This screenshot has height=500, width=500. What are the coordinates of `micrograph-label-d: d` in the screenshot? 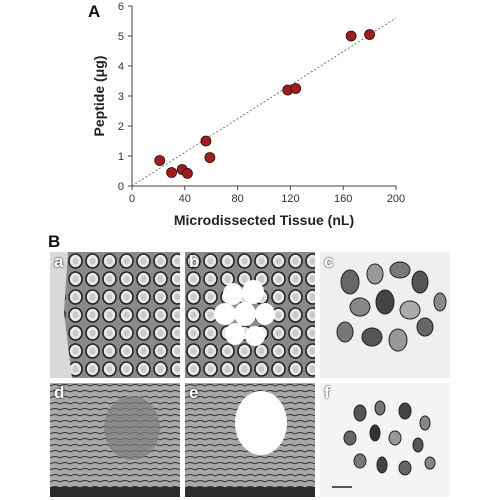 It's located at (59, 392).